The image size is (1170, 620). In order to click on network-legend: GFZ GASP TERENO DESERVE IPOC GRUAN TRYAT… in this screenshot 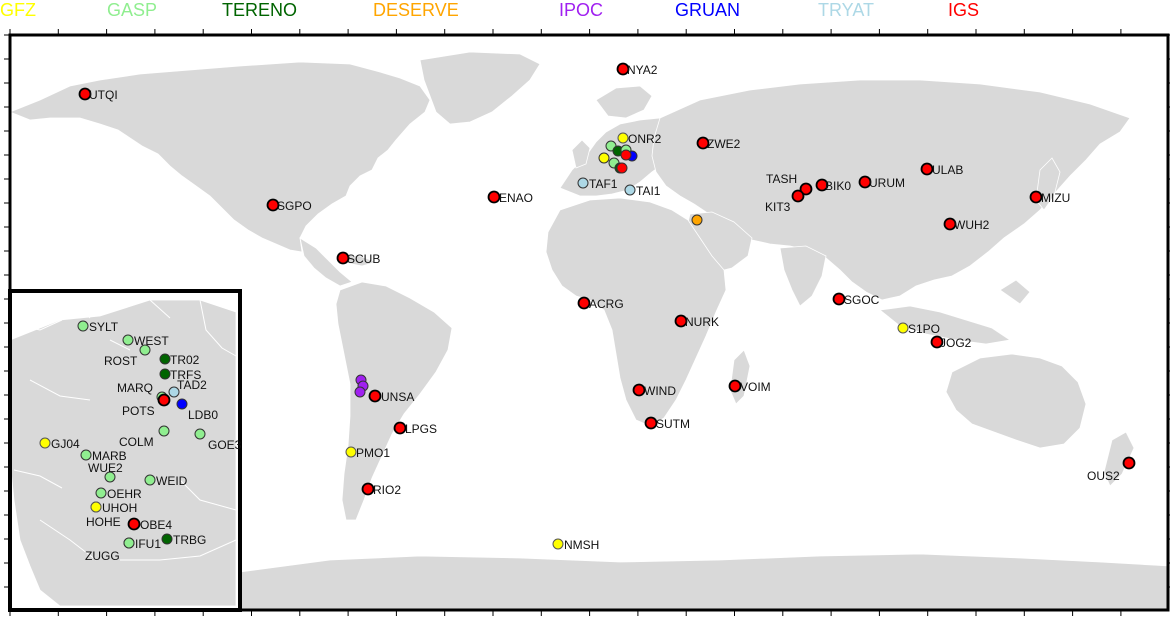, I will do `click(489, 10)`.